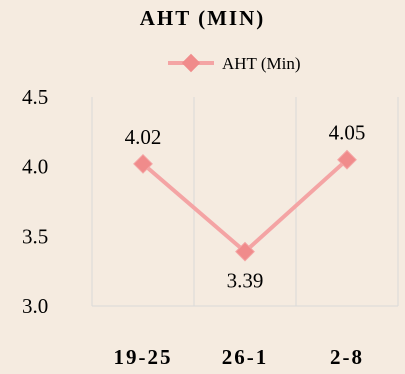 This screenshot has height=374, width=405. I want to click on y-tick-label: 4.0, so click(35, 167).